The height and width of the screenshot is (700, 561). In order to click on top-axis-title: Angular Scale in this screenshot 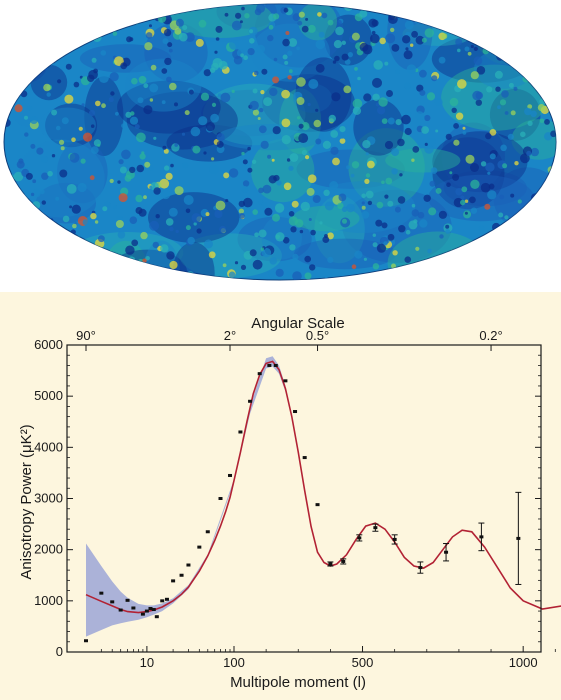, I will do `click(297, 323)`.